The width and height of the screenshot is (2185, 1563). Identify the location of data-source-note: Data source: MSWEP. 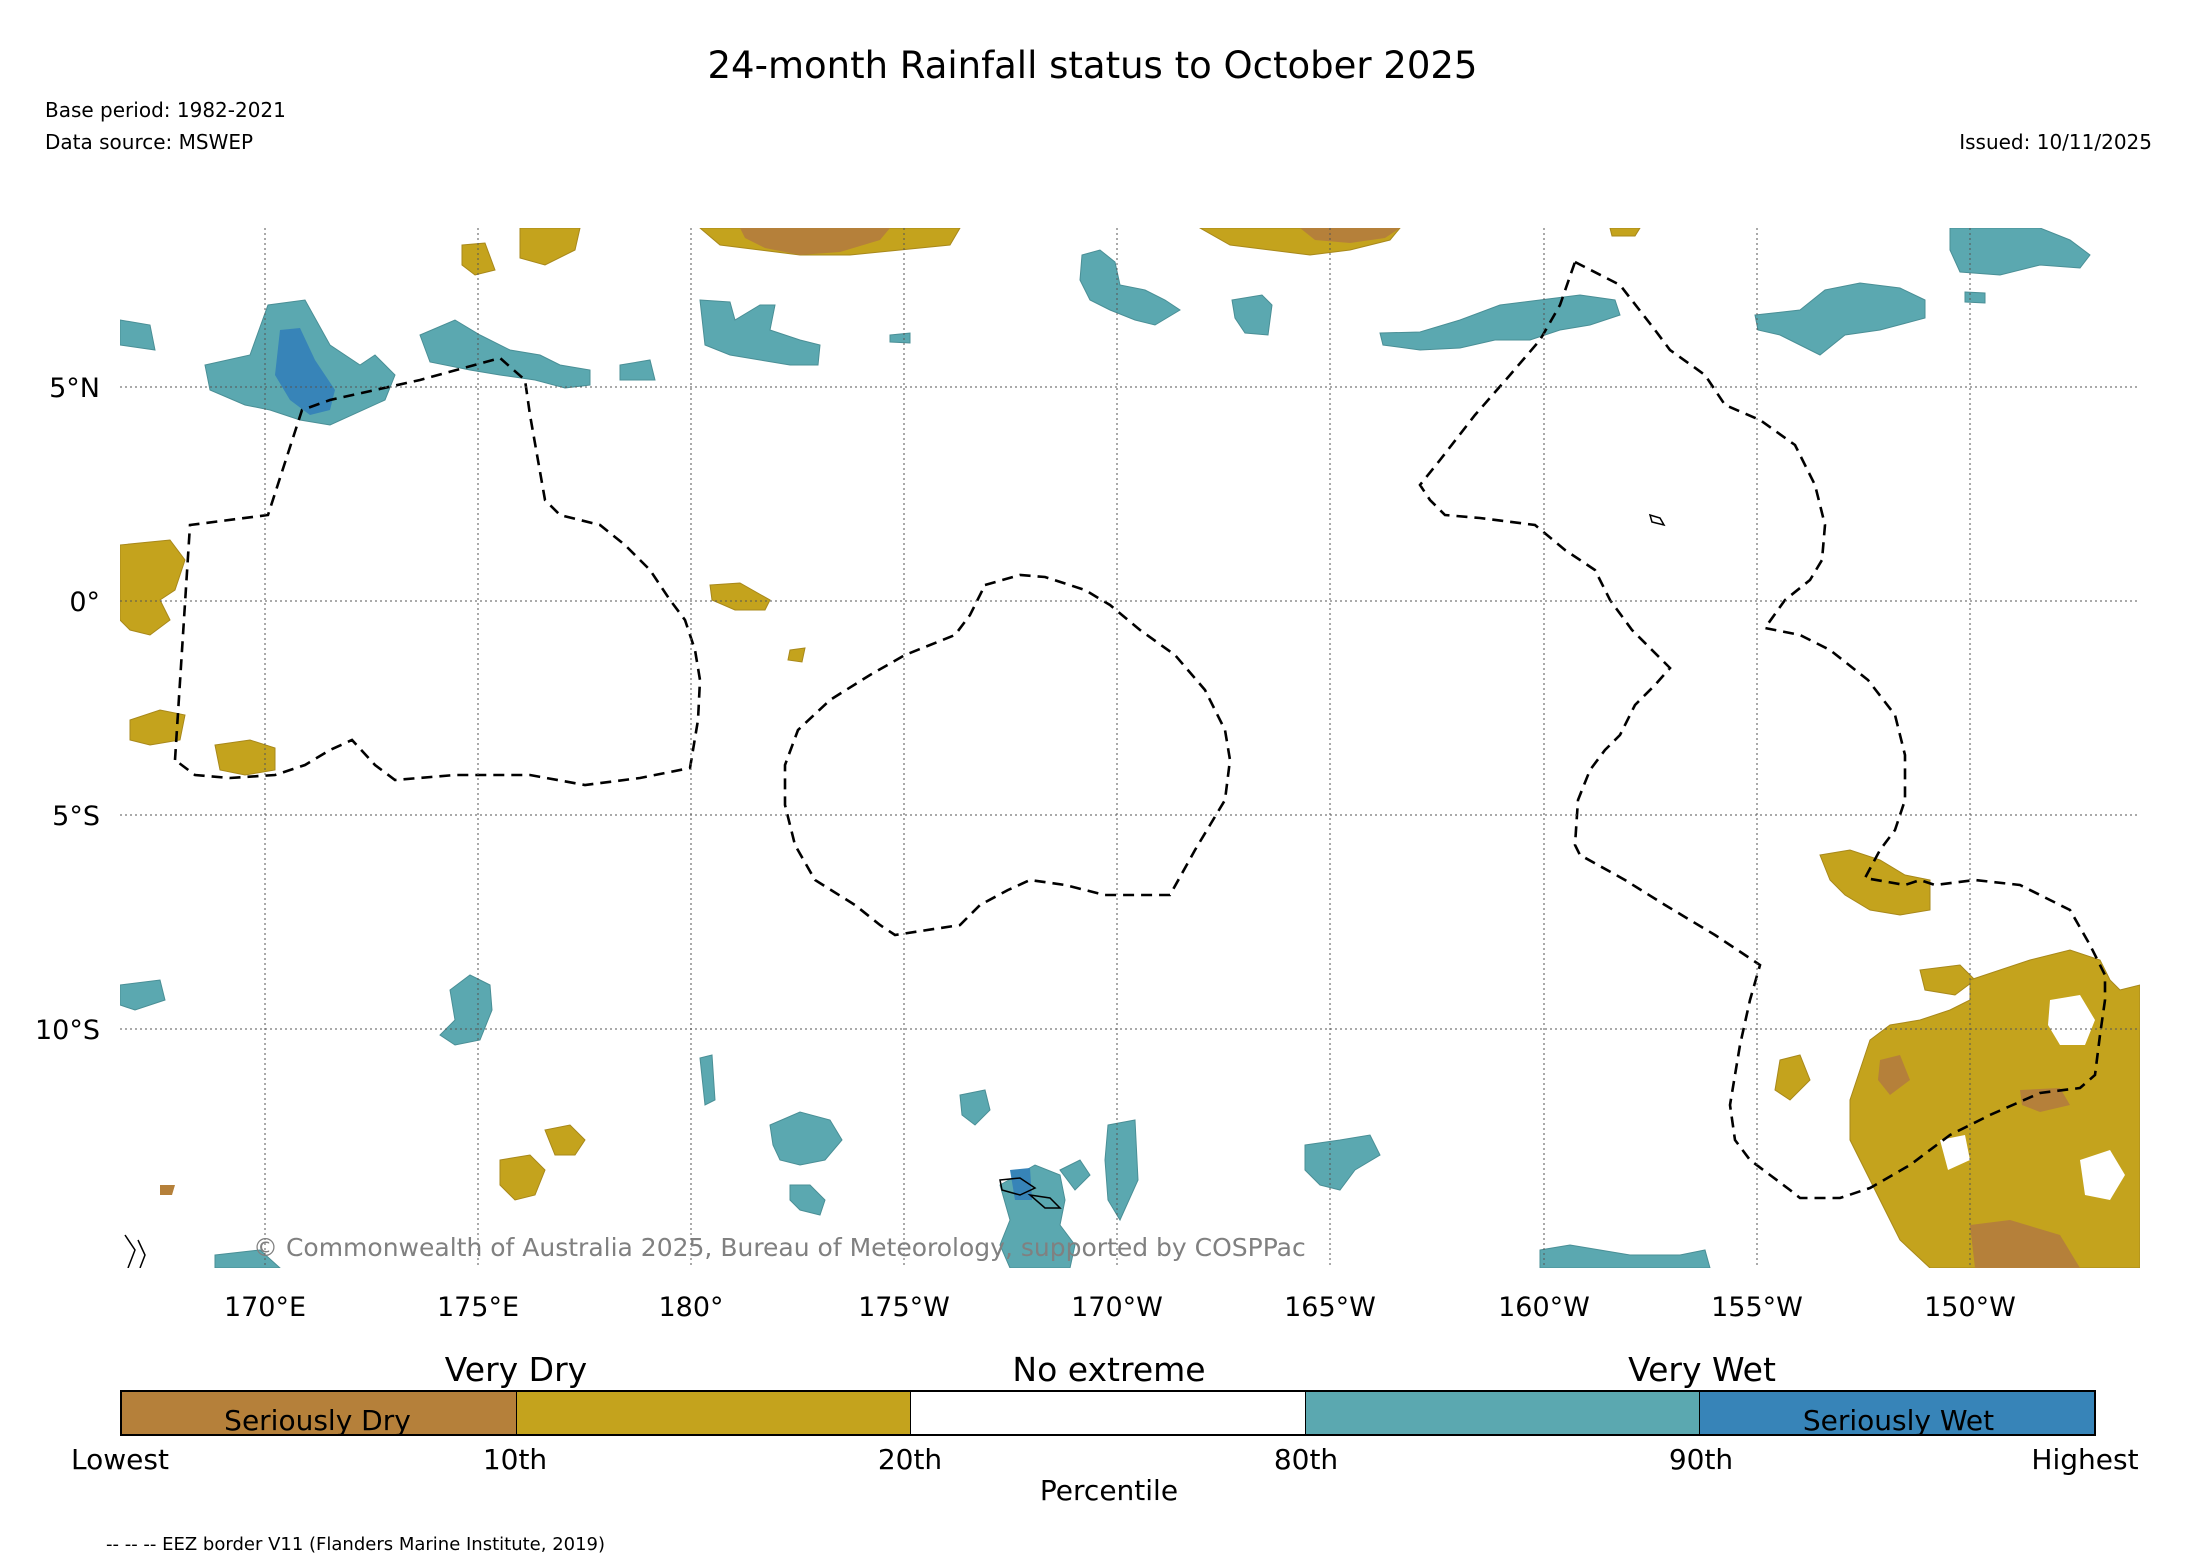
(149, 142).